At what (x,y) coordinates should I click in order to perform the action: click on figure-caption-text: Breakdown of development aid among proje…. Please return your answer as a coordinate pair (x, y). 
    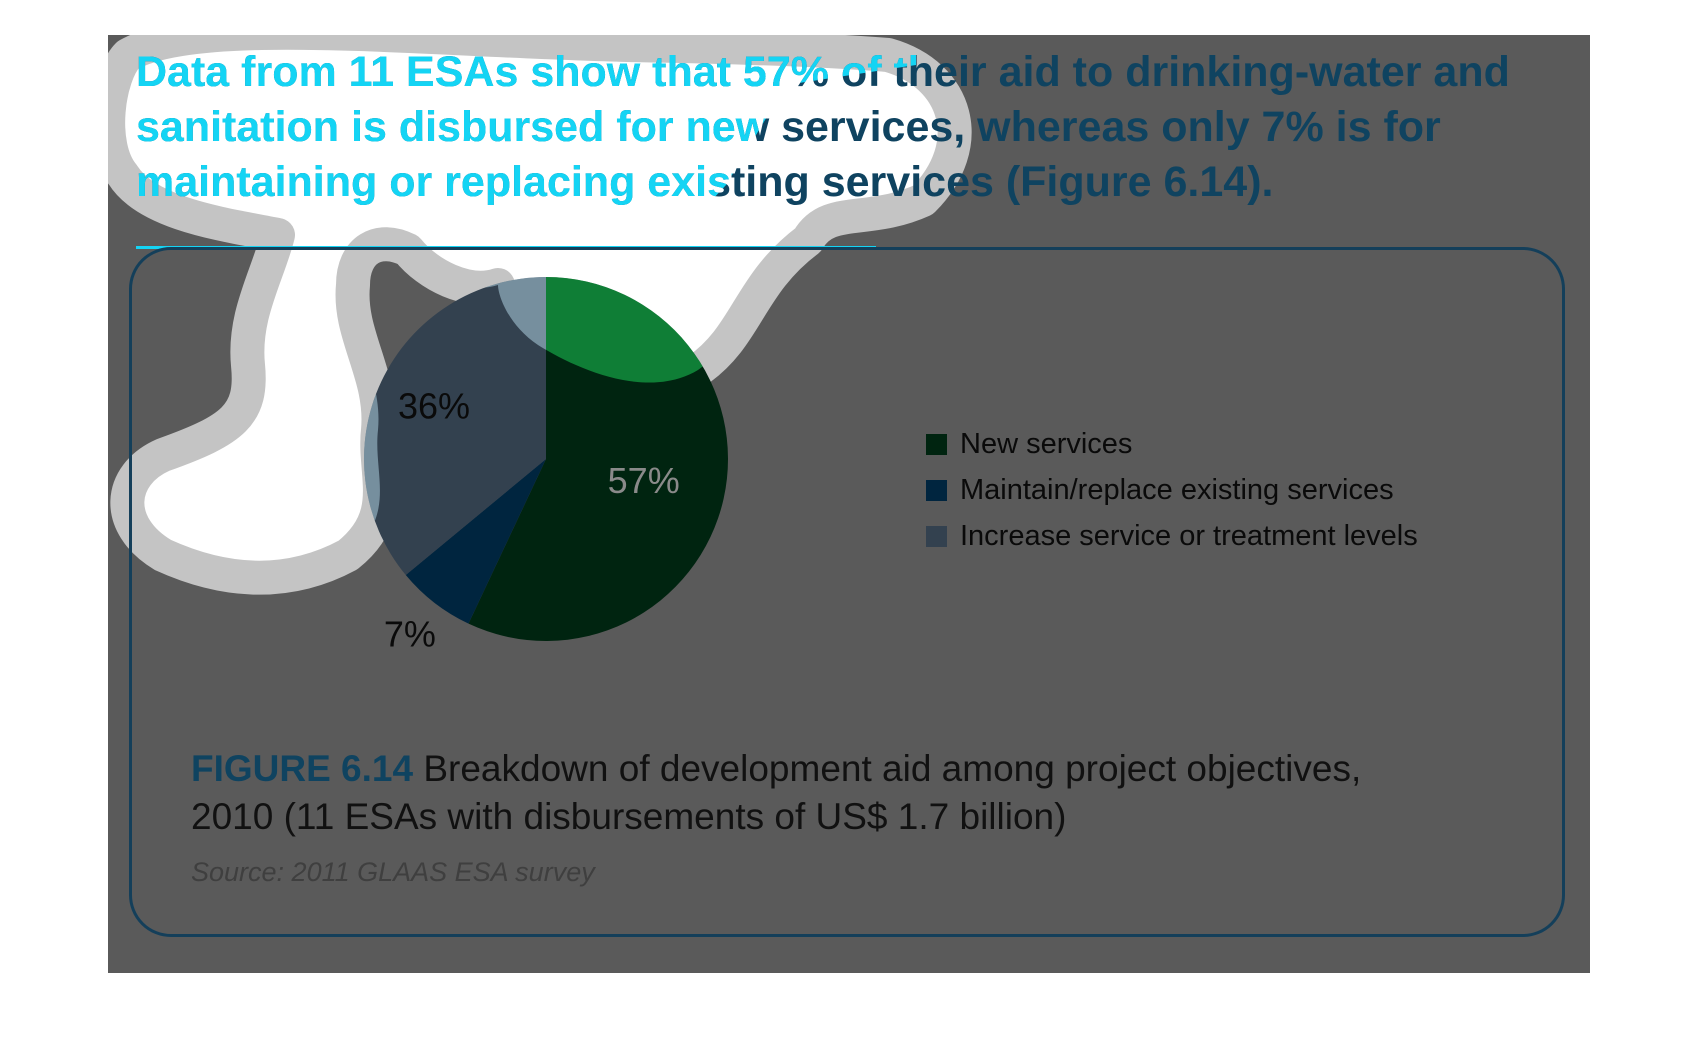
    Looking at the image, I should click on (776, 792).